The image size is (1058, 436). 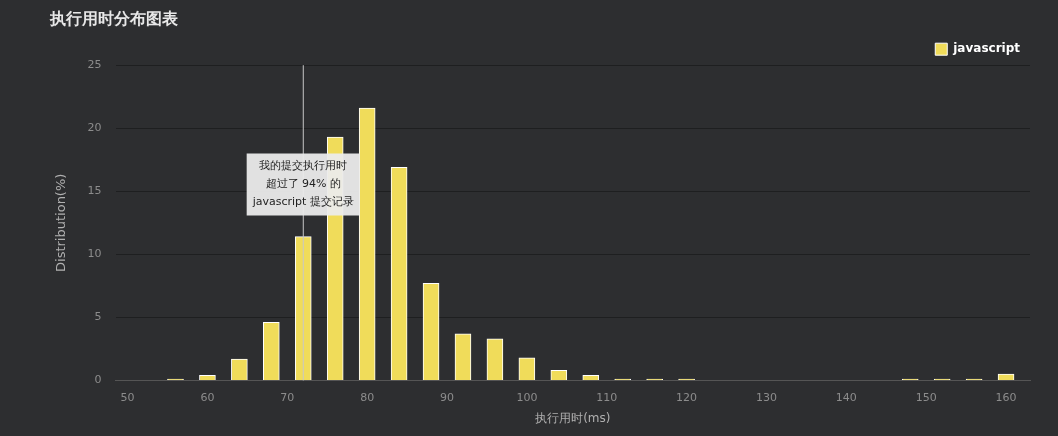 I want to click on x-tick-label: 90, so click(x=447, y=397).